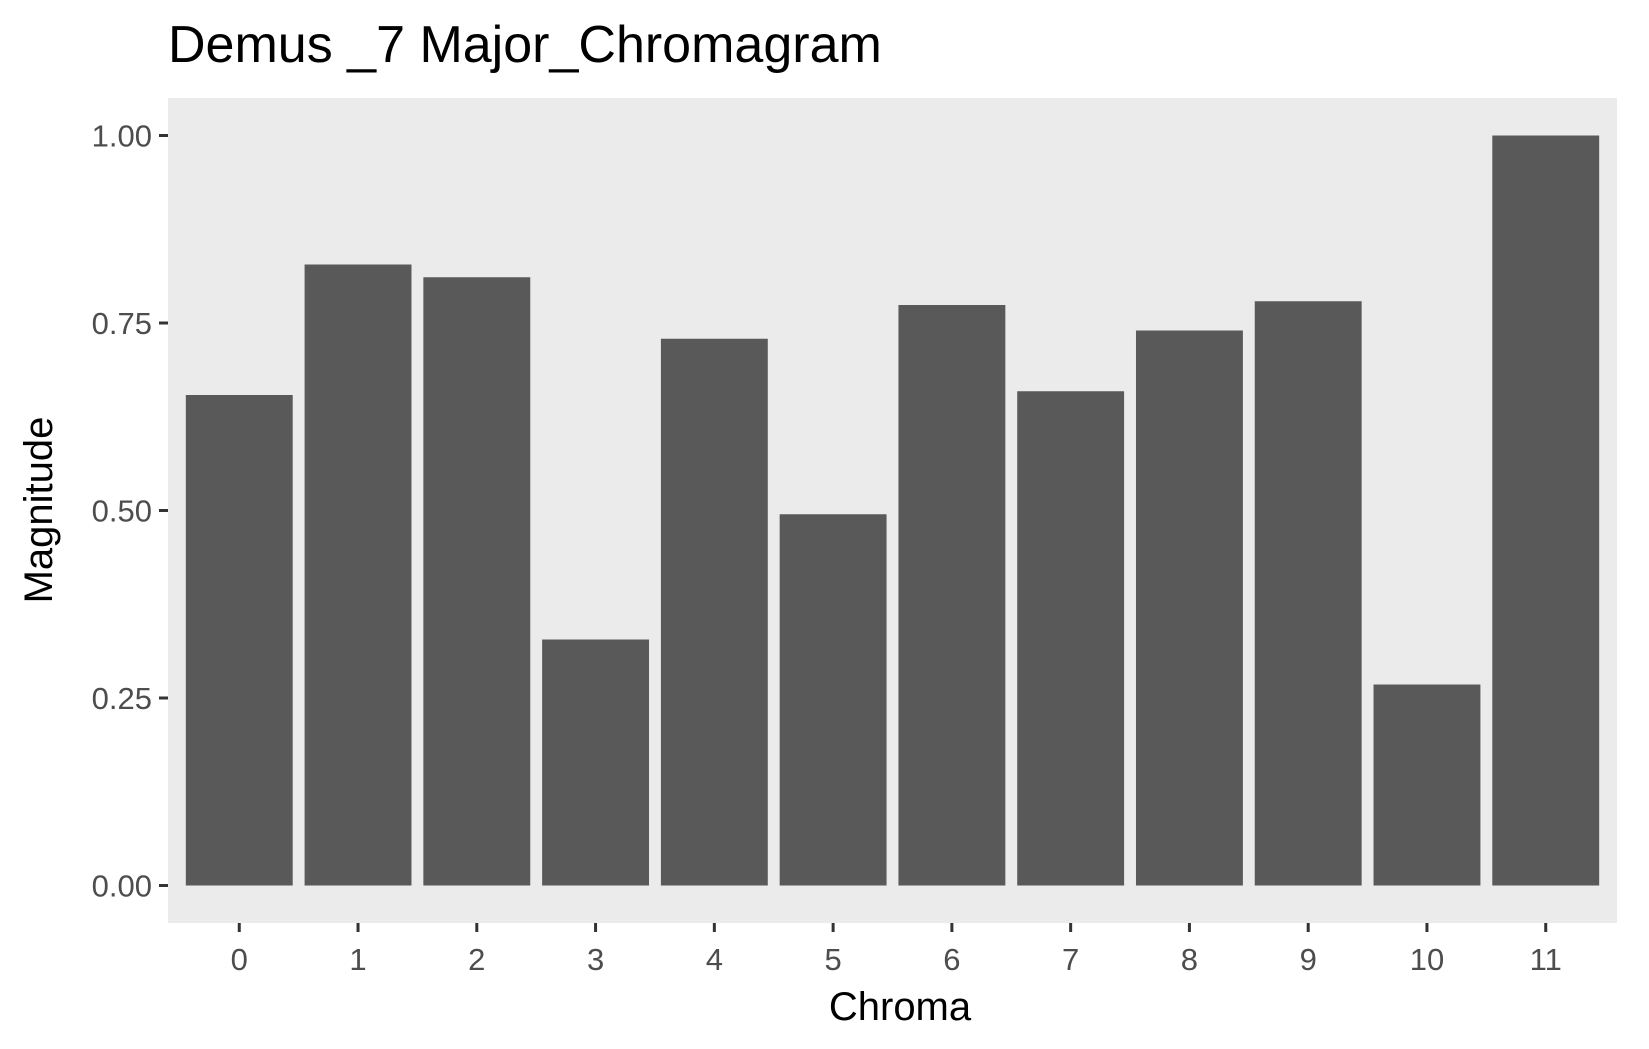 Image resolution: width=1649 pixels, height=1049 pixels. What do you see at coordinates (357, 959) in the screenshot?
I see `x-tick-label: 1` at bounding box center [357, 959].